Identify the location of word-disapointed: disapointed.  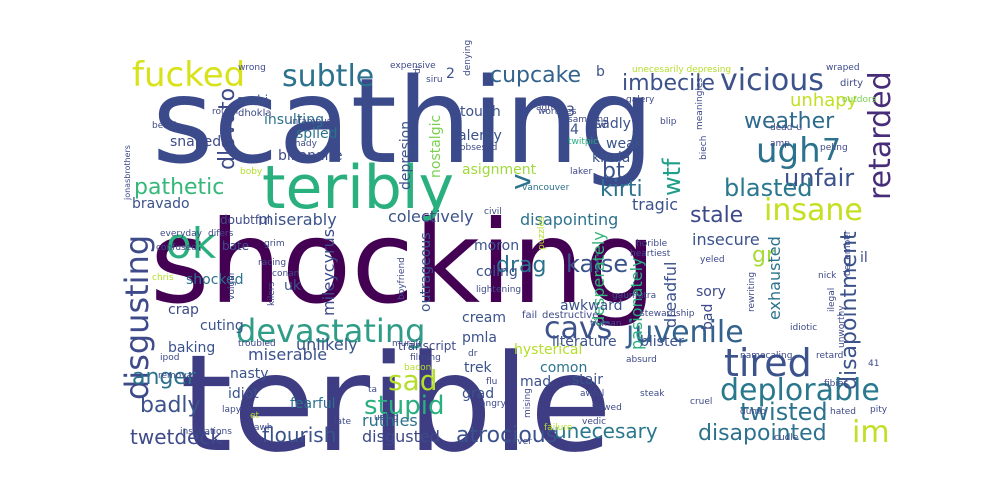
(762, 433).